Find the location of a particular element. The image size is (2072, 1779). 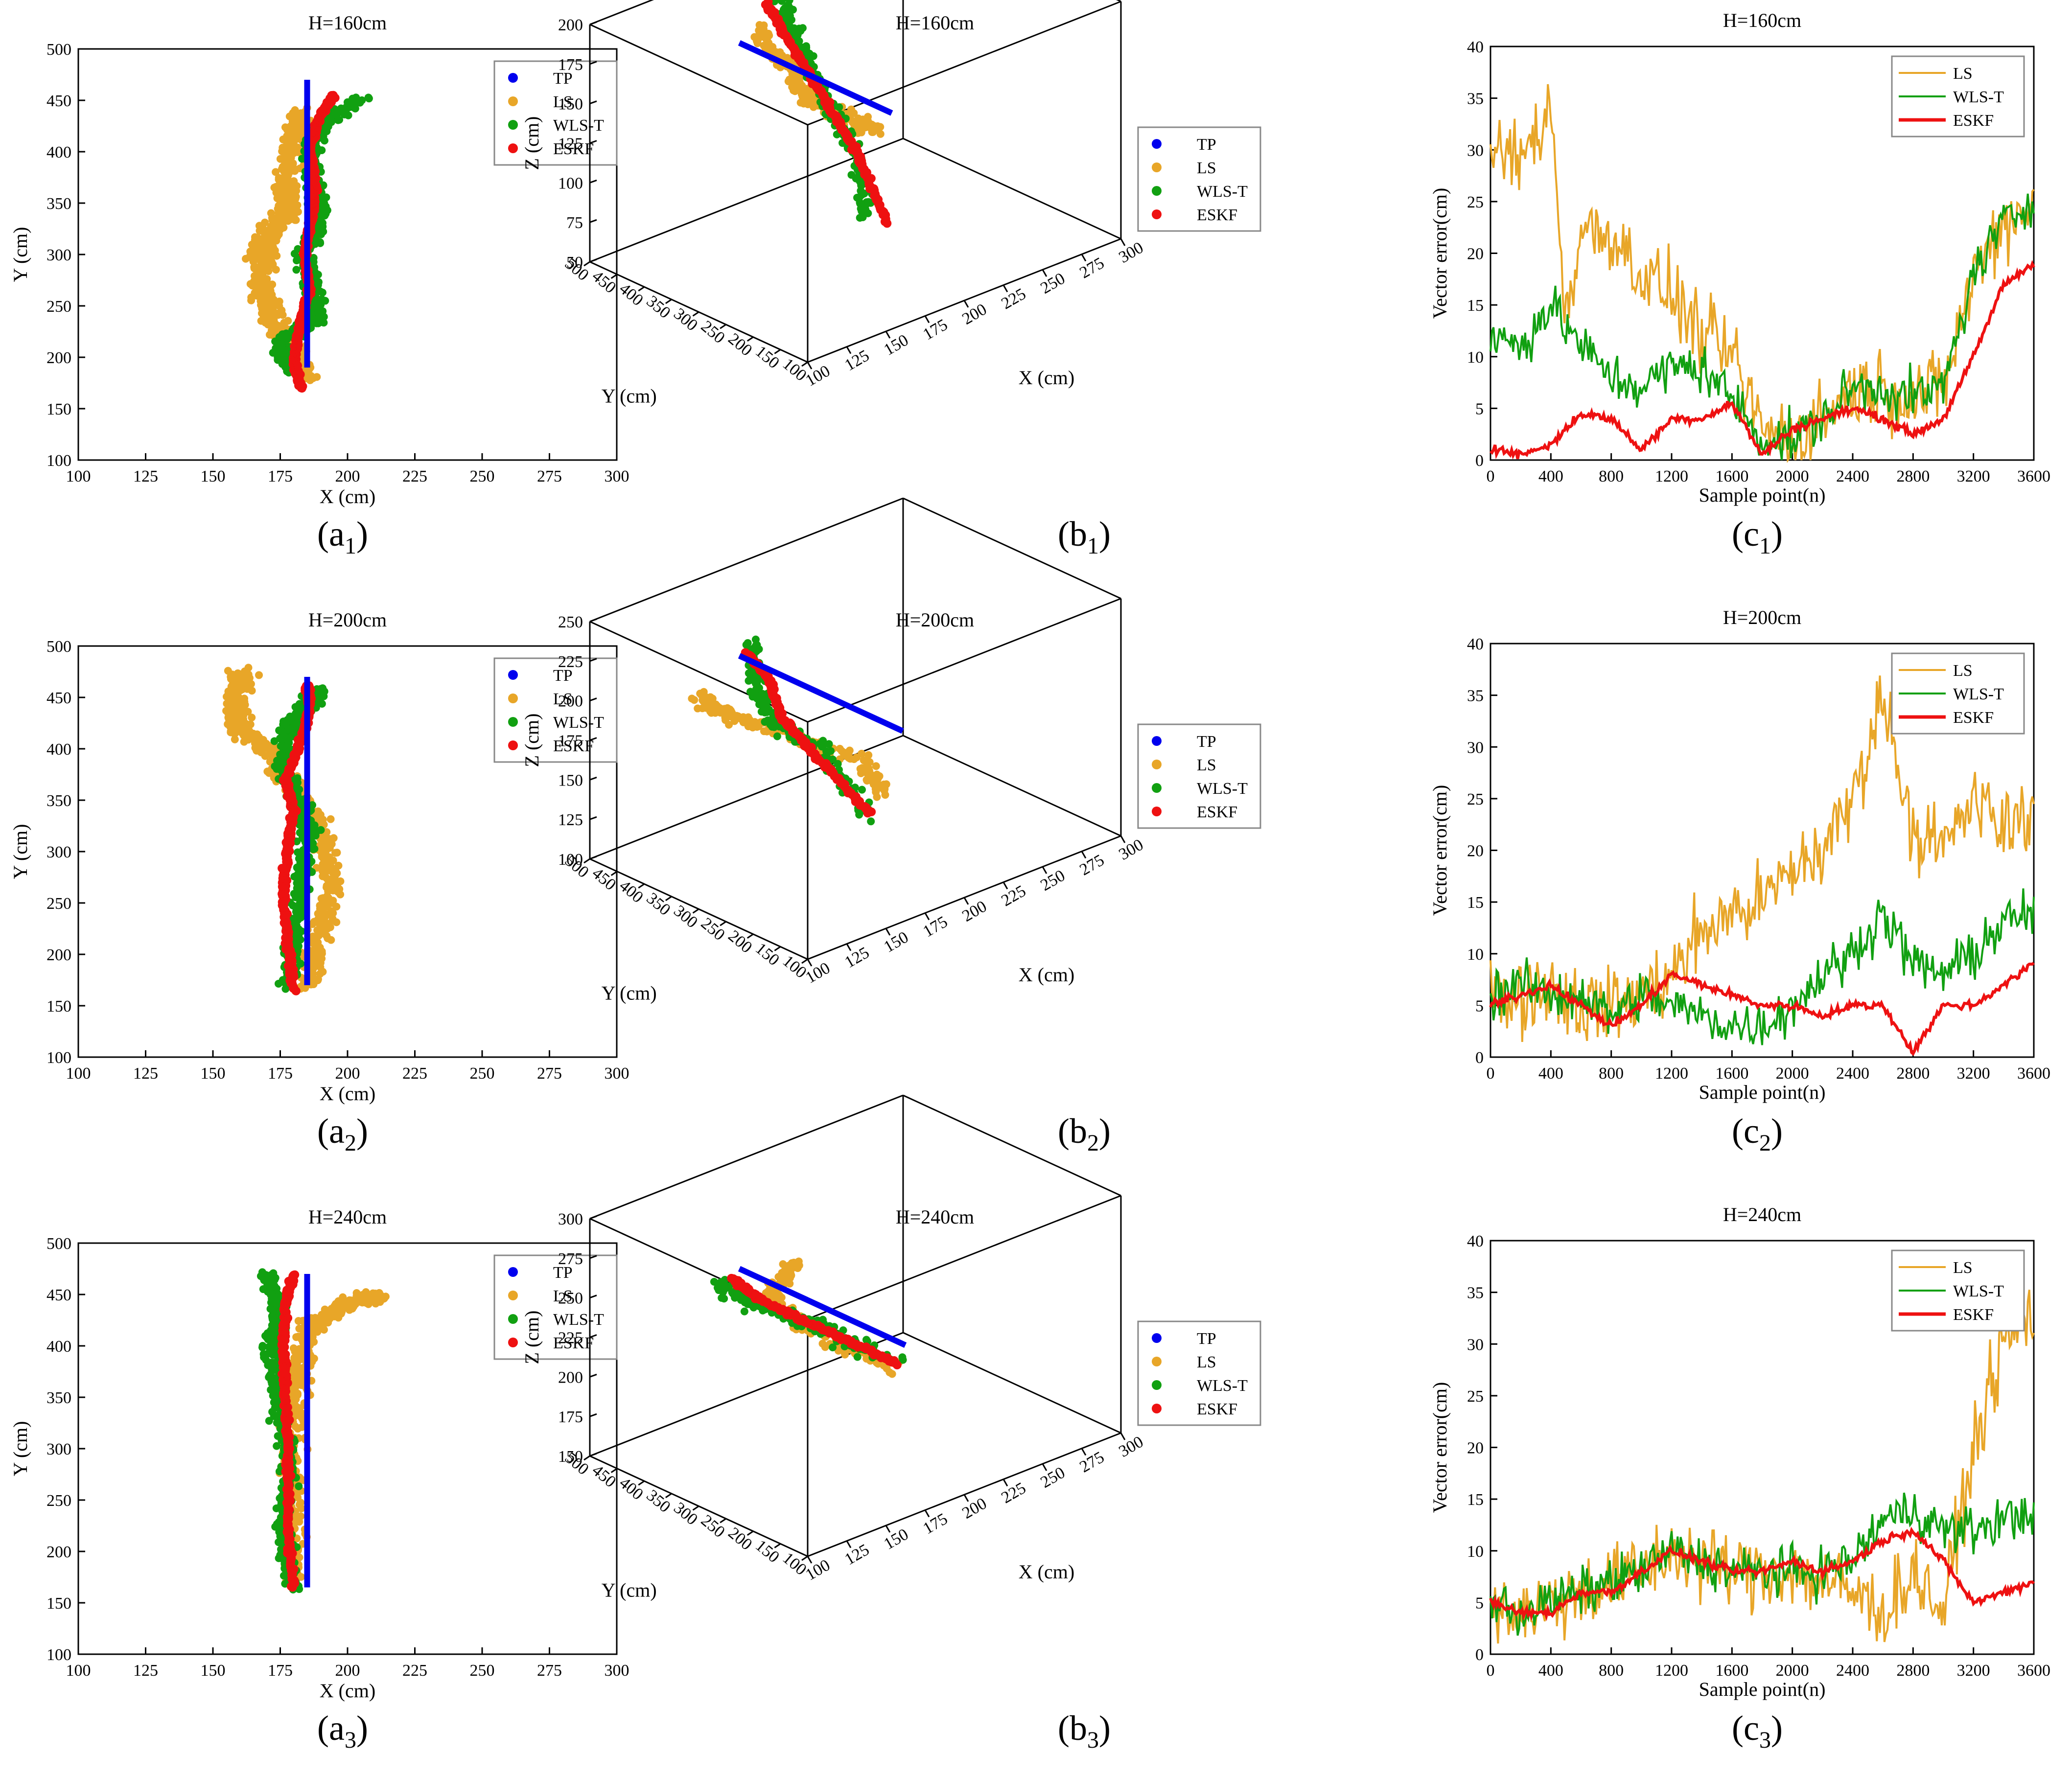

x-tick-label: 2800 is located at coordinates (1913, 1073).